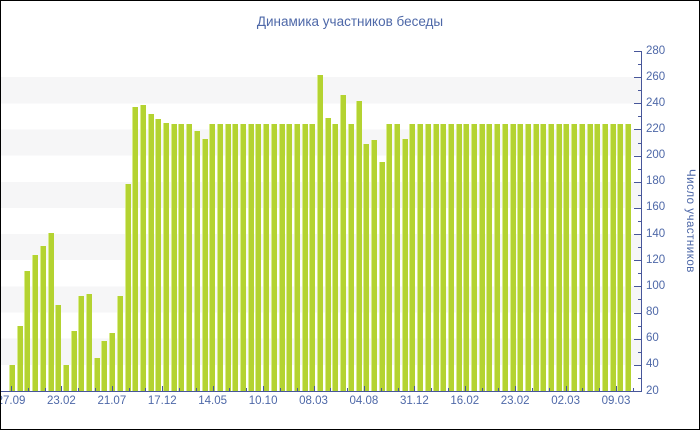  What do you see at coordinates (656, 207) in the screenshot?
I see `y-axis-tick-label: 160` at bounding box center [656, 207].